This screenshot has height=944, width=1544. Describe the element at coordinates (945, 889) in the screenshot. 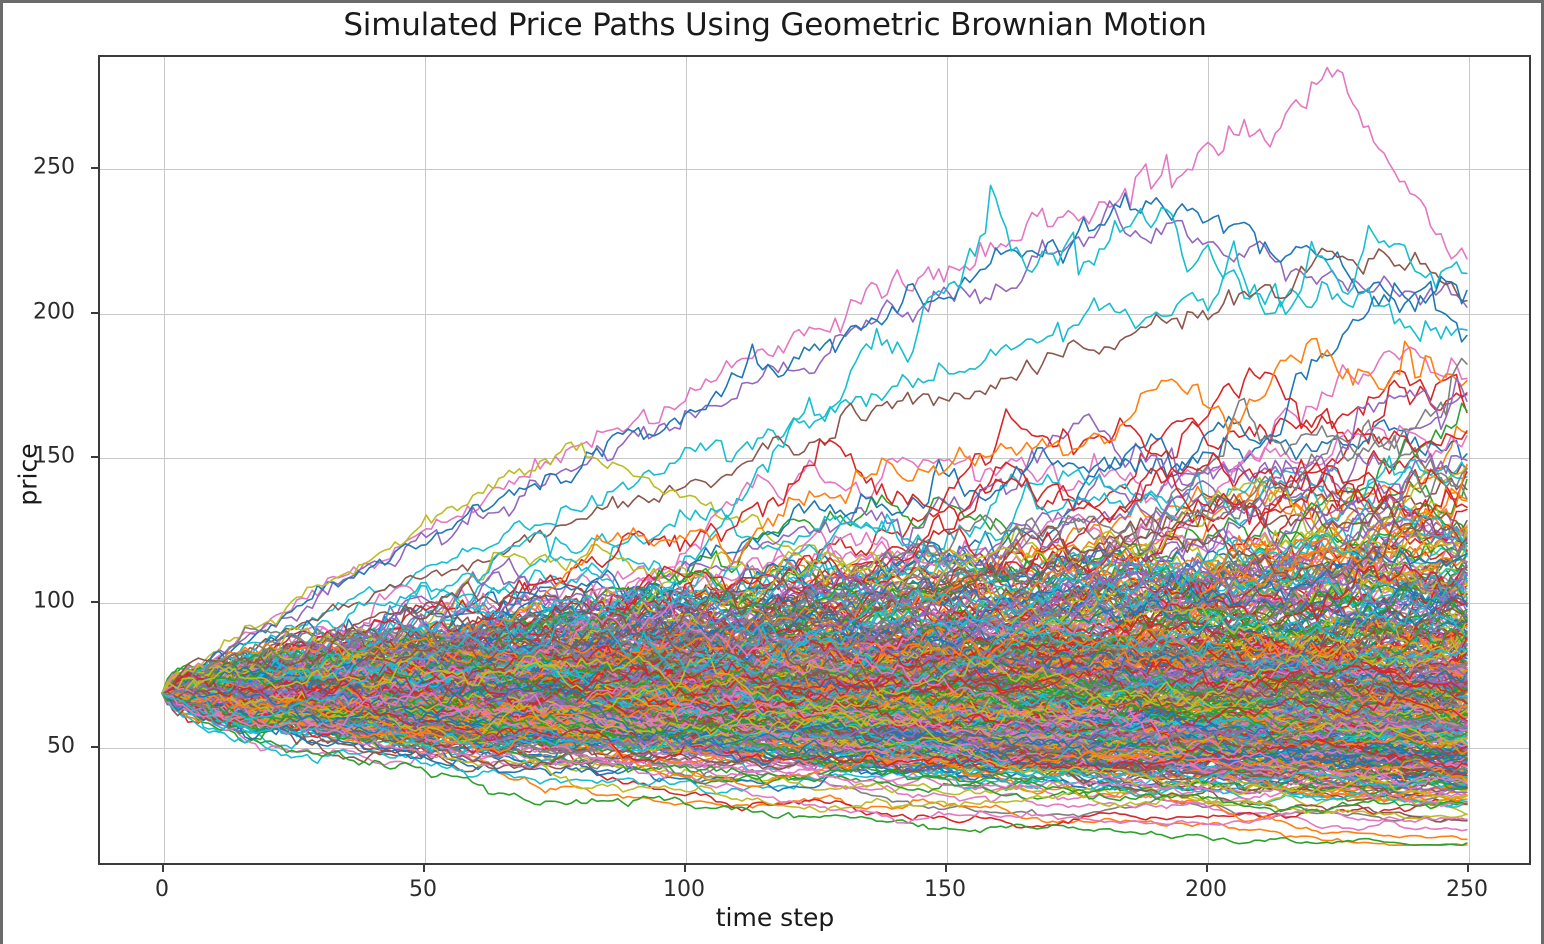

I see `xtick-label-150: 150` at that location.